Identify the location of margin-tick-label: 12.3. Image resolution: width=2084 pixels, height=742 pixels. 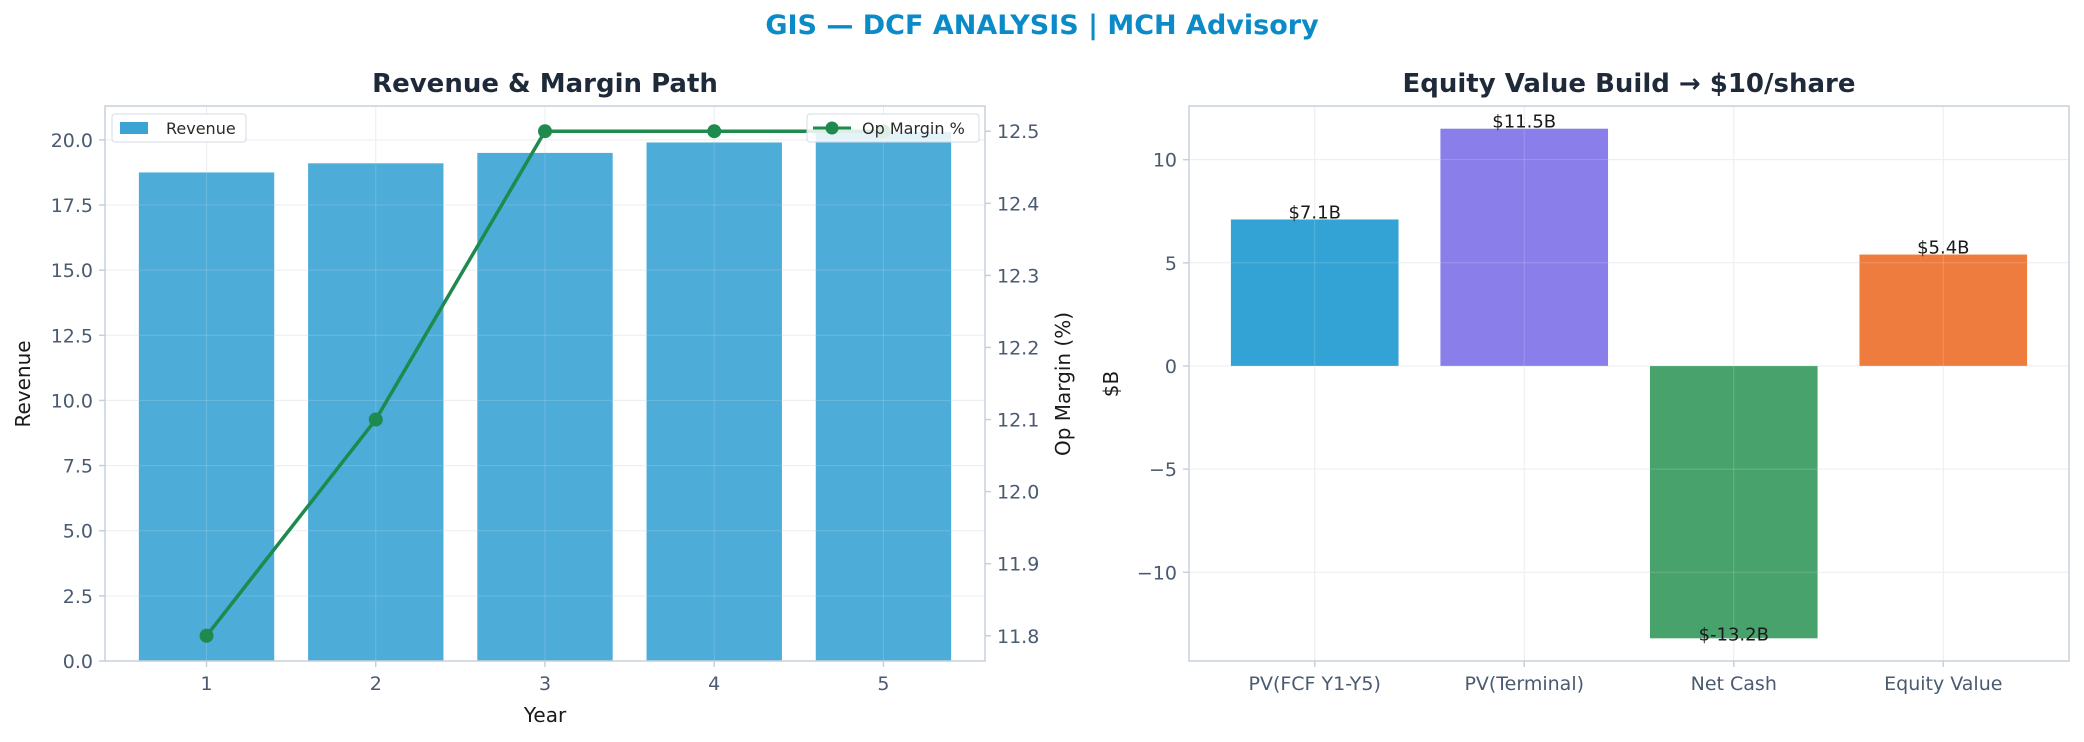
(1018, 276).